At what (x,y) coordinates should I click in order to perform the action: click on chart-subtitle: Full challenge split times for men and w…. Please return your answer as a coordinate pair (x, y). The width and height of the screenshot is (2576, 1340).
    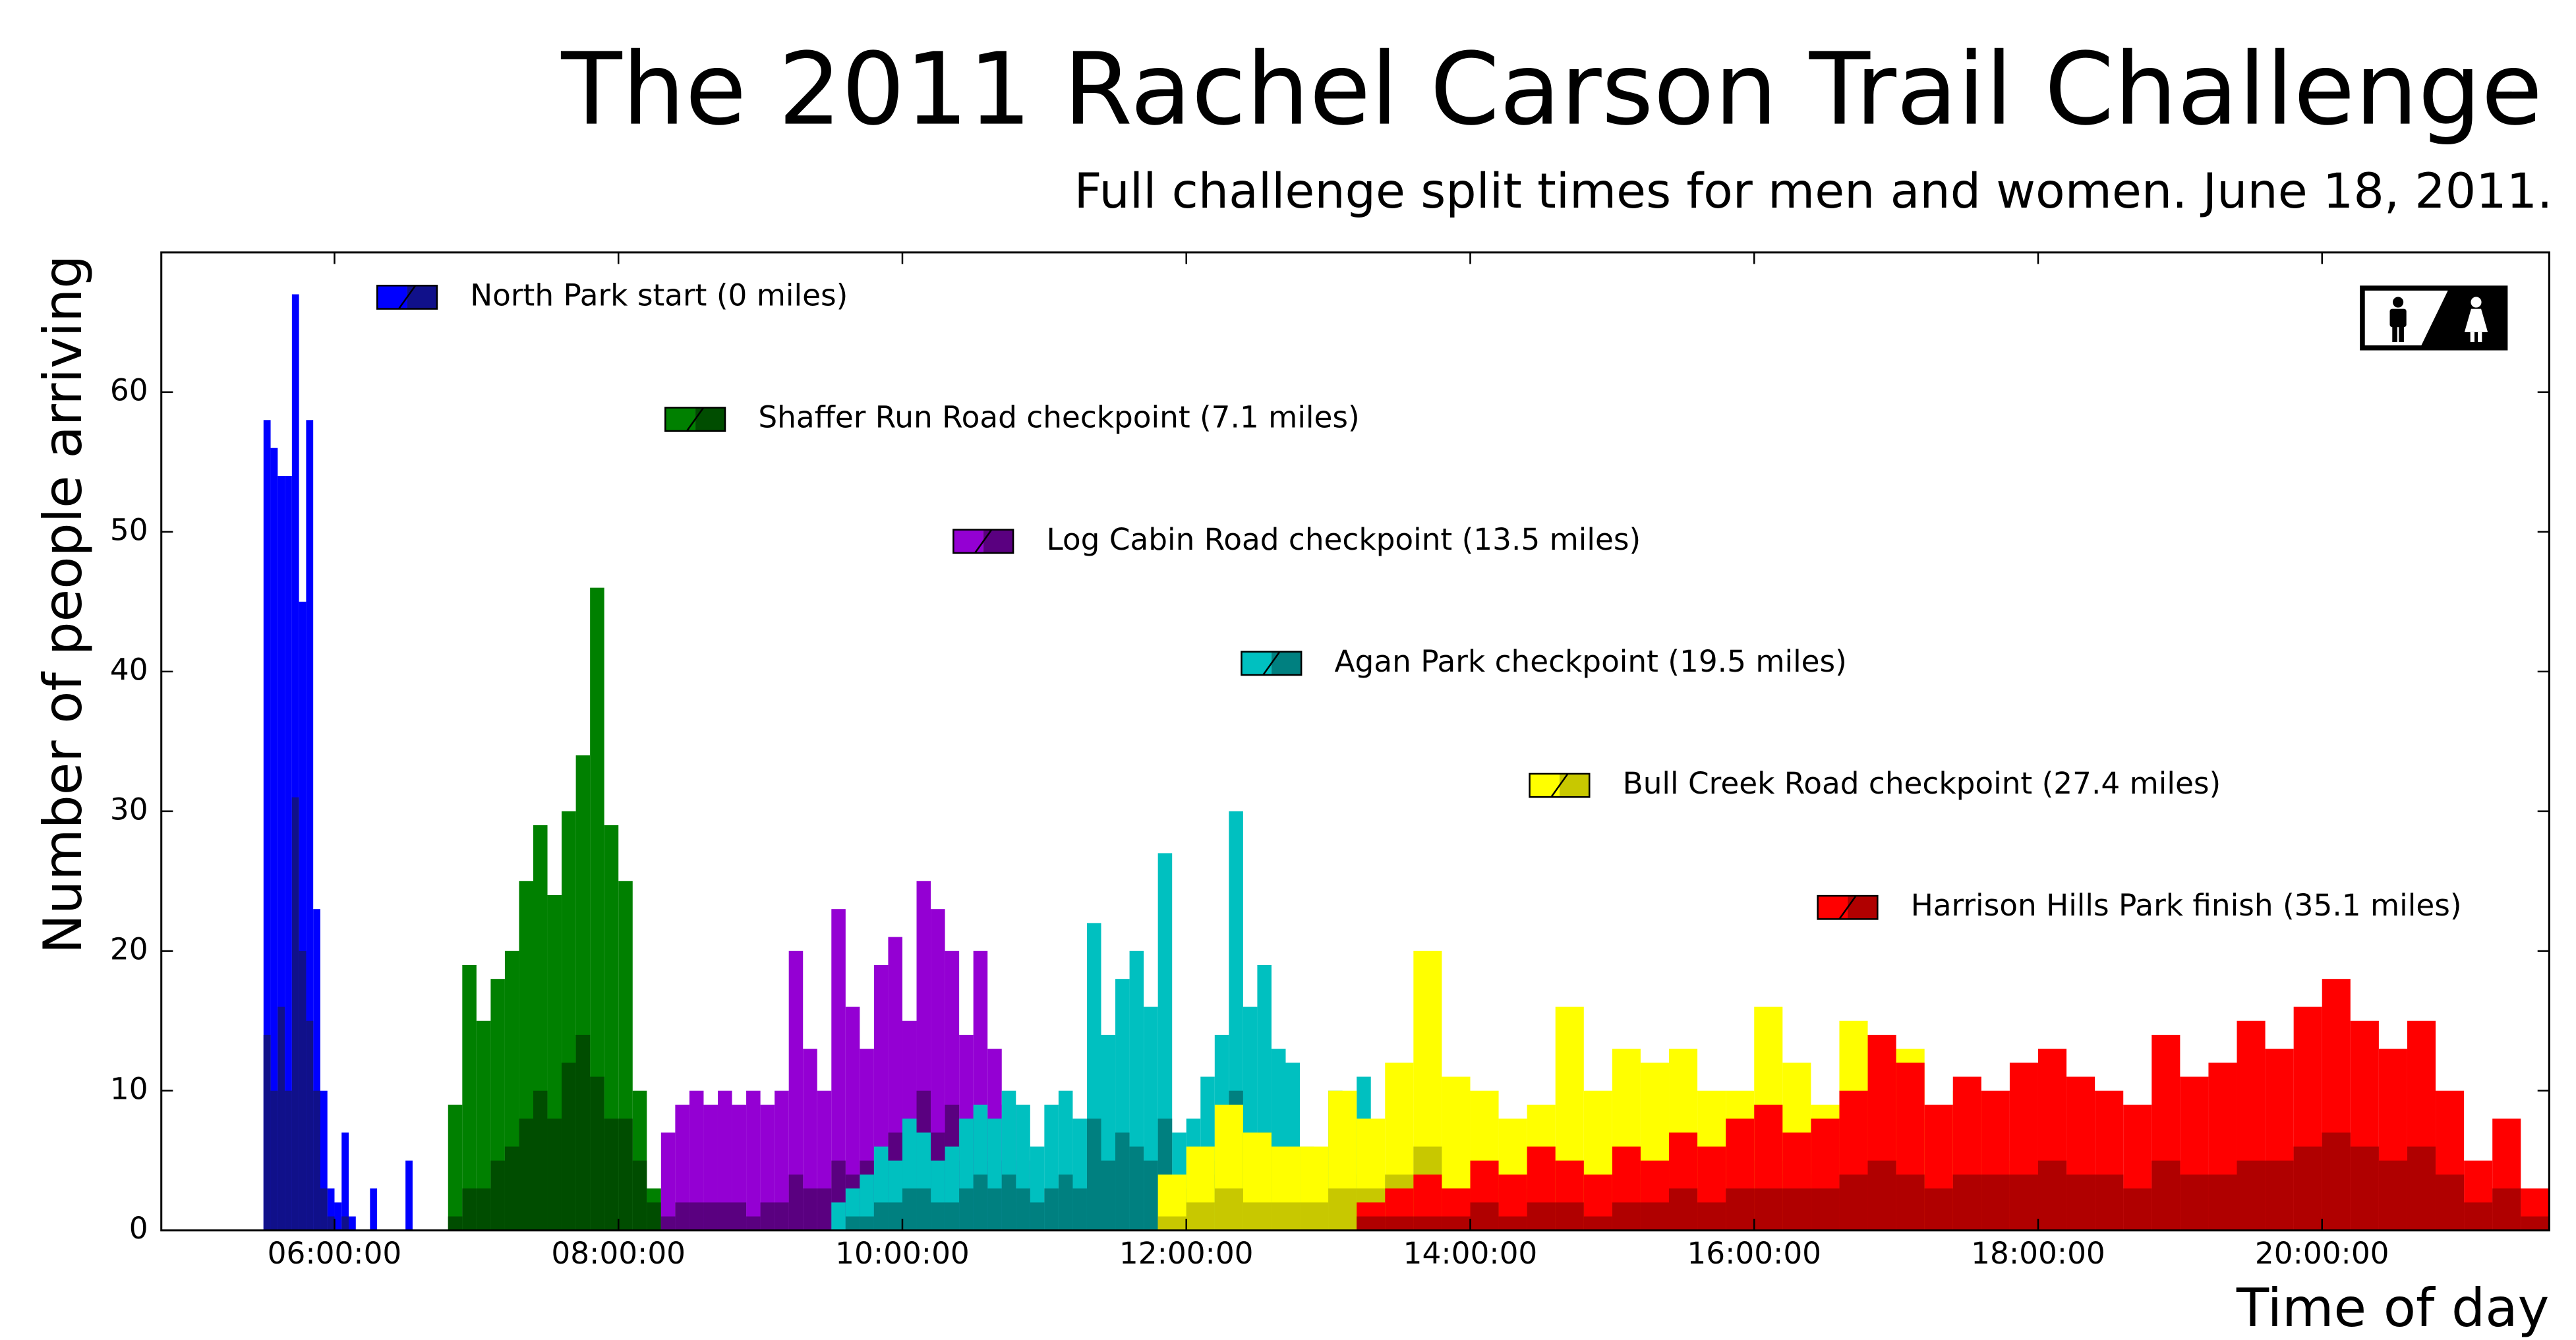
    Looking at the image, I should click on (1814, 191).